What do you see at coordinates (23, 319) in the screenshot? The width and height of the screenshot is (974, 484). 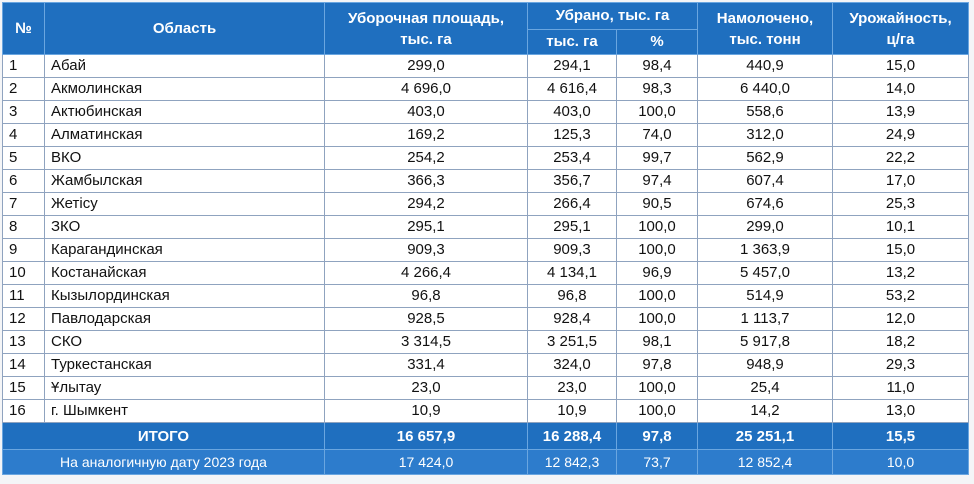 I see `row-number: 12` at bounding box center [23, 319].